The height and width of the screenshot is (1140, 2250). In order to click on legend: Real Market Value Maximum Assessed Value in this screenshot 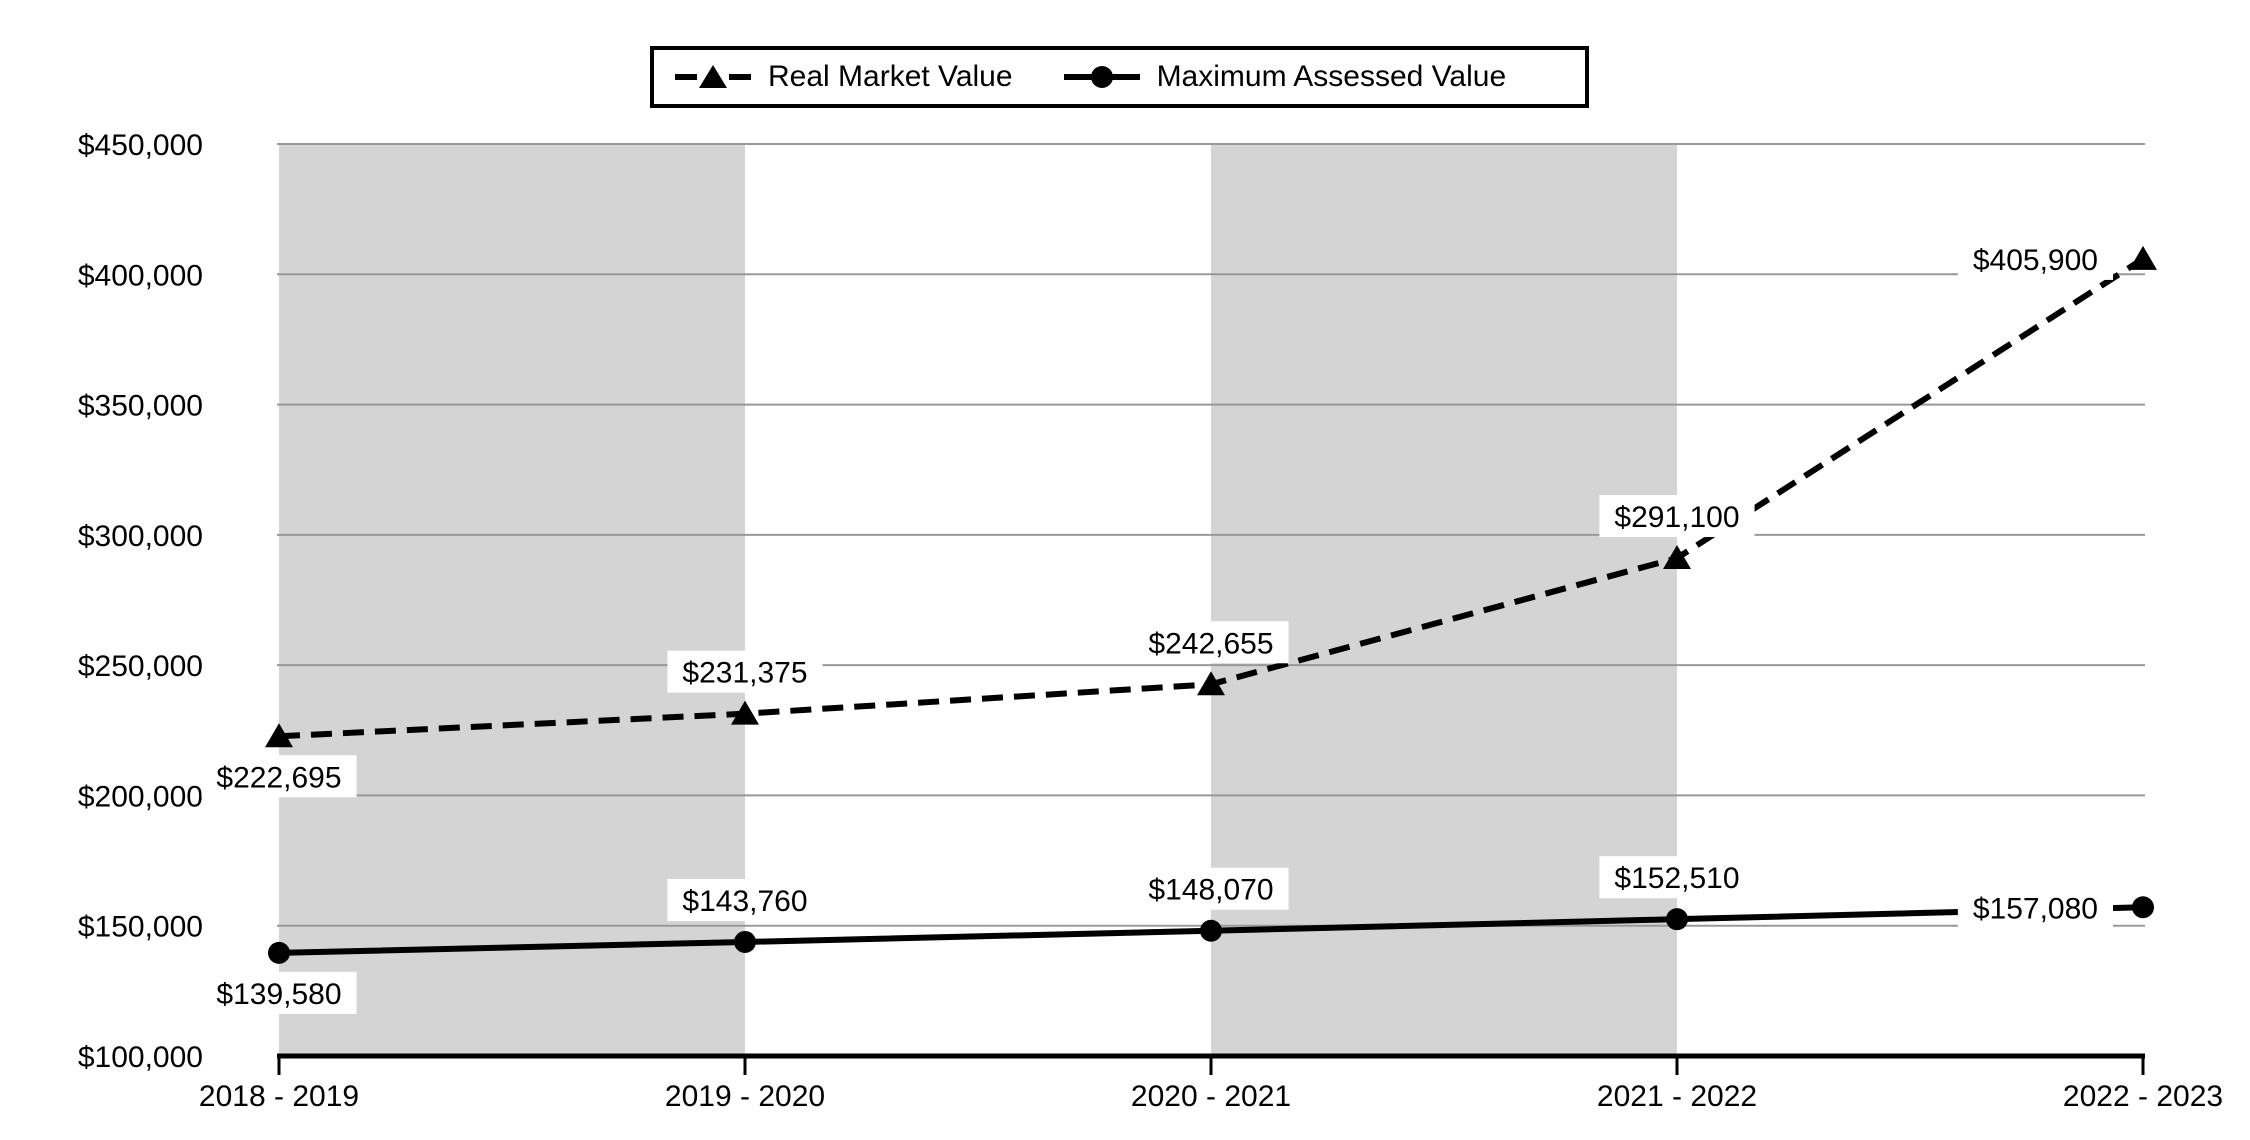, I will do `click(1119, 77)`.